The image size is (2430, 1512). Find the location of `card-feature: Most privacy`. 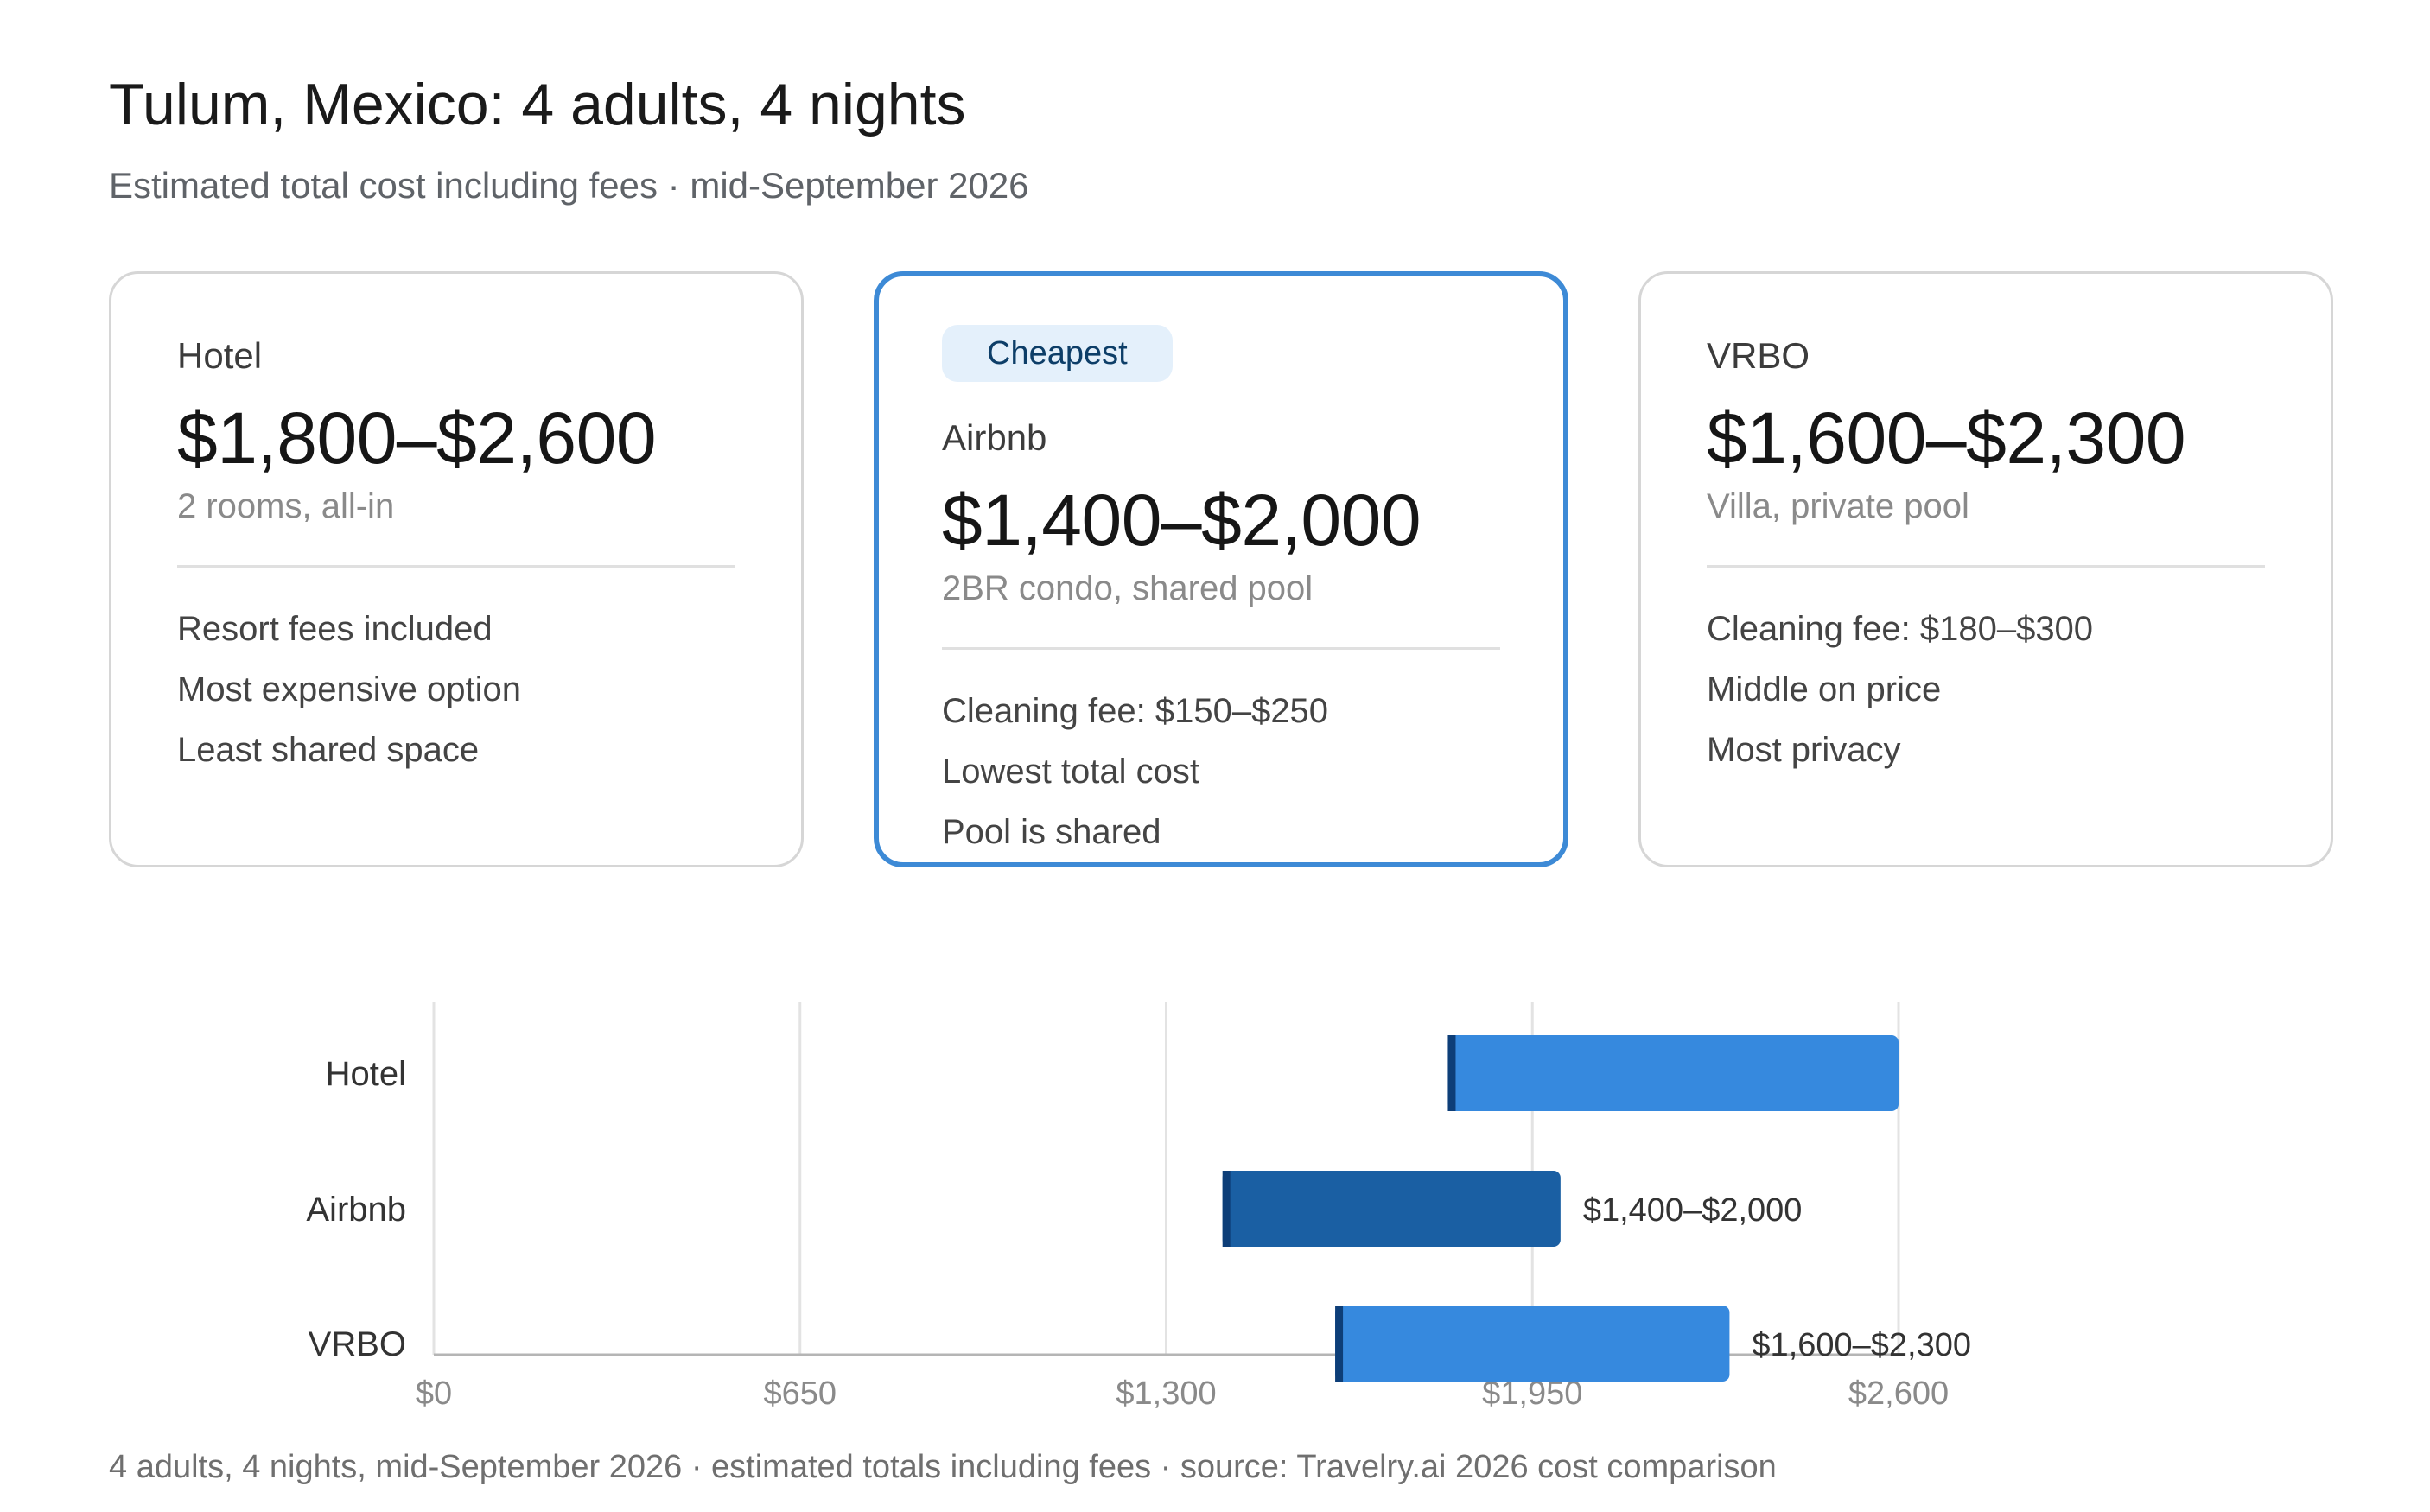

card-feature: Most privacy is located at coordinates (1804, 749).